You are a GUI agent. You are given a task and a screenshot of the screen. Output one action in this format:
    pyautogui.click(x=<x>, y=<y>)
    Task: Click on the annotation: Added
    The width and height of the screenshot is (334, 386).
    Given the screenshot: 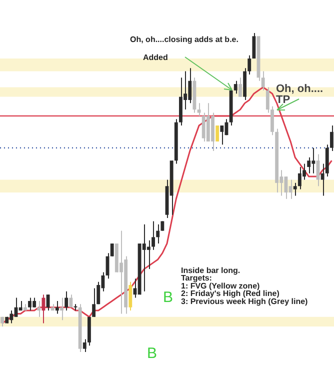 What is the action you would take?
    pyautogui.click(x=155, y=57)
    